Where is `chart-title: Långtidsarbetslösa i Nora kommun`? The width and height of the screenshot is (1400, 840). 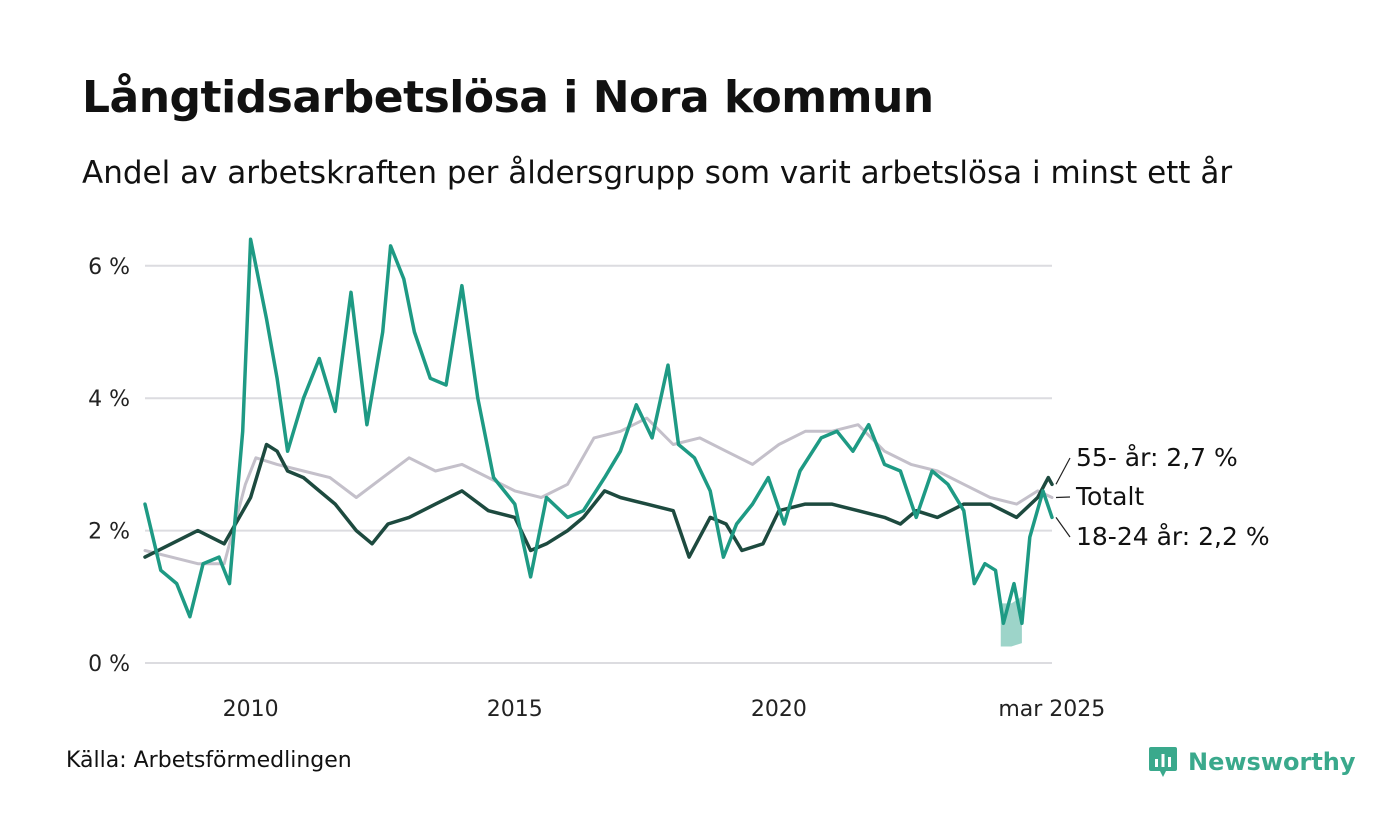 chart-title: Långtidsarbetslösa i Nora kommun is located at coordinates (508, 97).